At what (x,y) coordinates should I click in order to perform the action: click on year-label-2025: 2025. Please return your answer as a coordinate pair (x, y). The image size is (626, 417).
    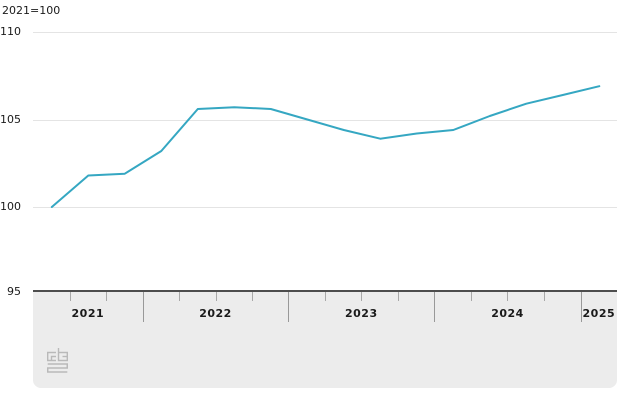
    Looking at the image, I should click on (599, 313).